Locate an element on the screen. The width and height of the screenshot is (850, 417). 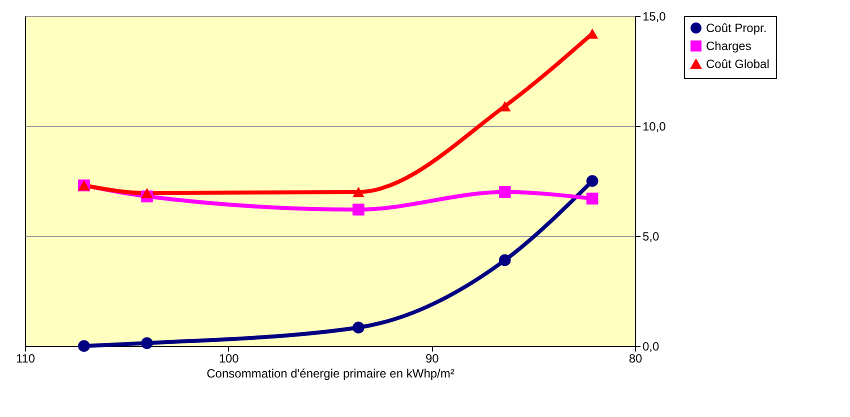
x-tick-label: 110 is located at coordinates (26, 359).